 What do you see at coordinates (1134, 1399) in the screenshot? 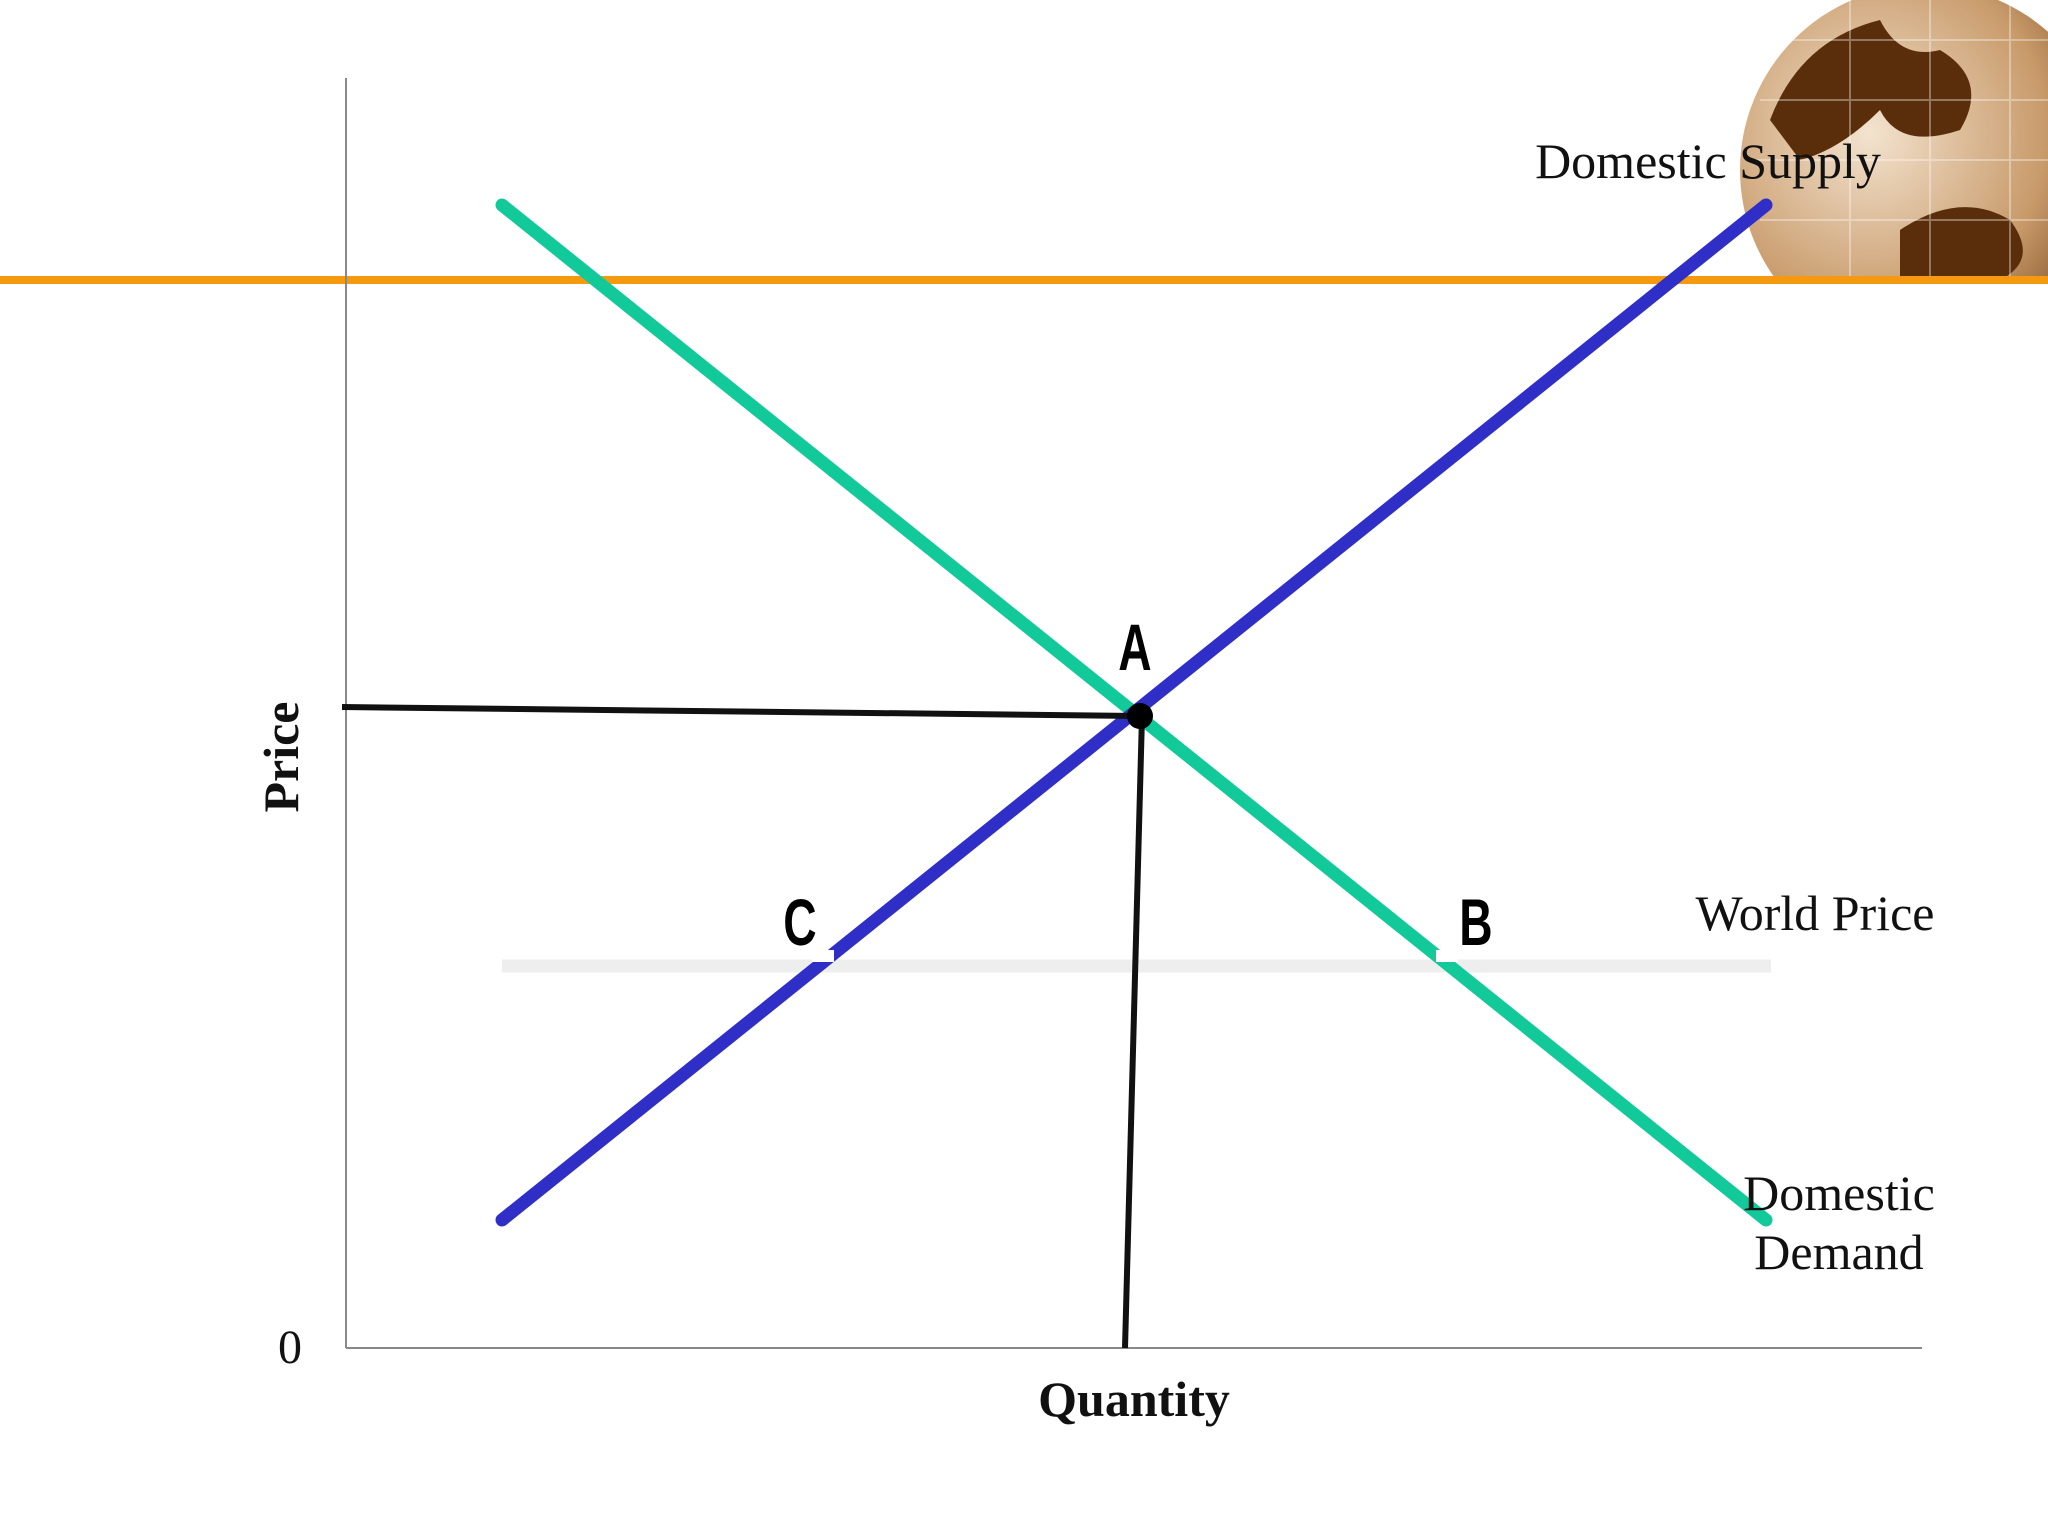
I see `x-axis-label: Quantity` at bounding box center [1134, 1399].